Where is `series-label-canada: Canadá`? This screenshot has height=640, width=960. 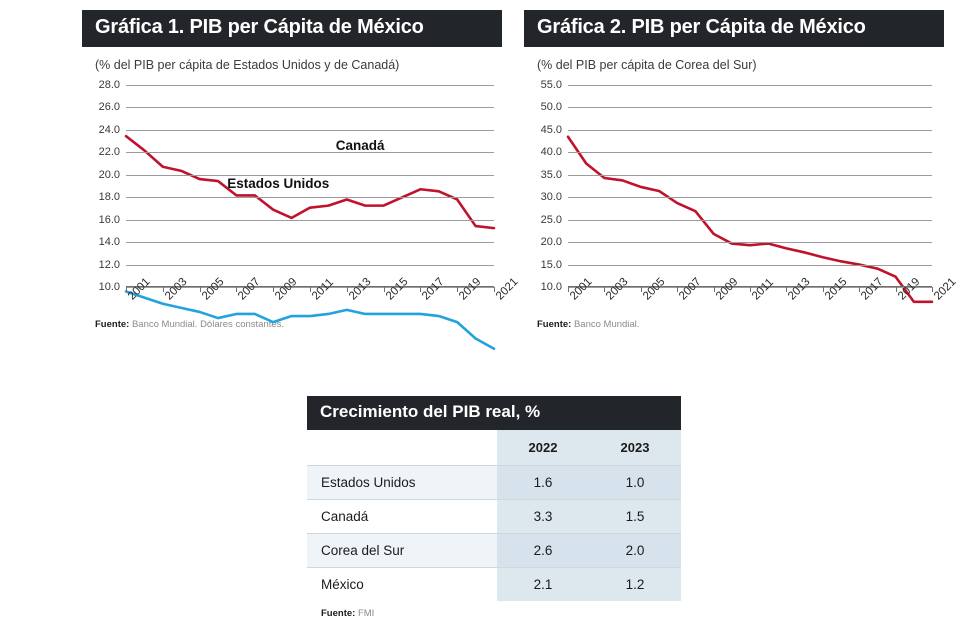
series-label-canada: Canadá is located at coordinates (360, 145).